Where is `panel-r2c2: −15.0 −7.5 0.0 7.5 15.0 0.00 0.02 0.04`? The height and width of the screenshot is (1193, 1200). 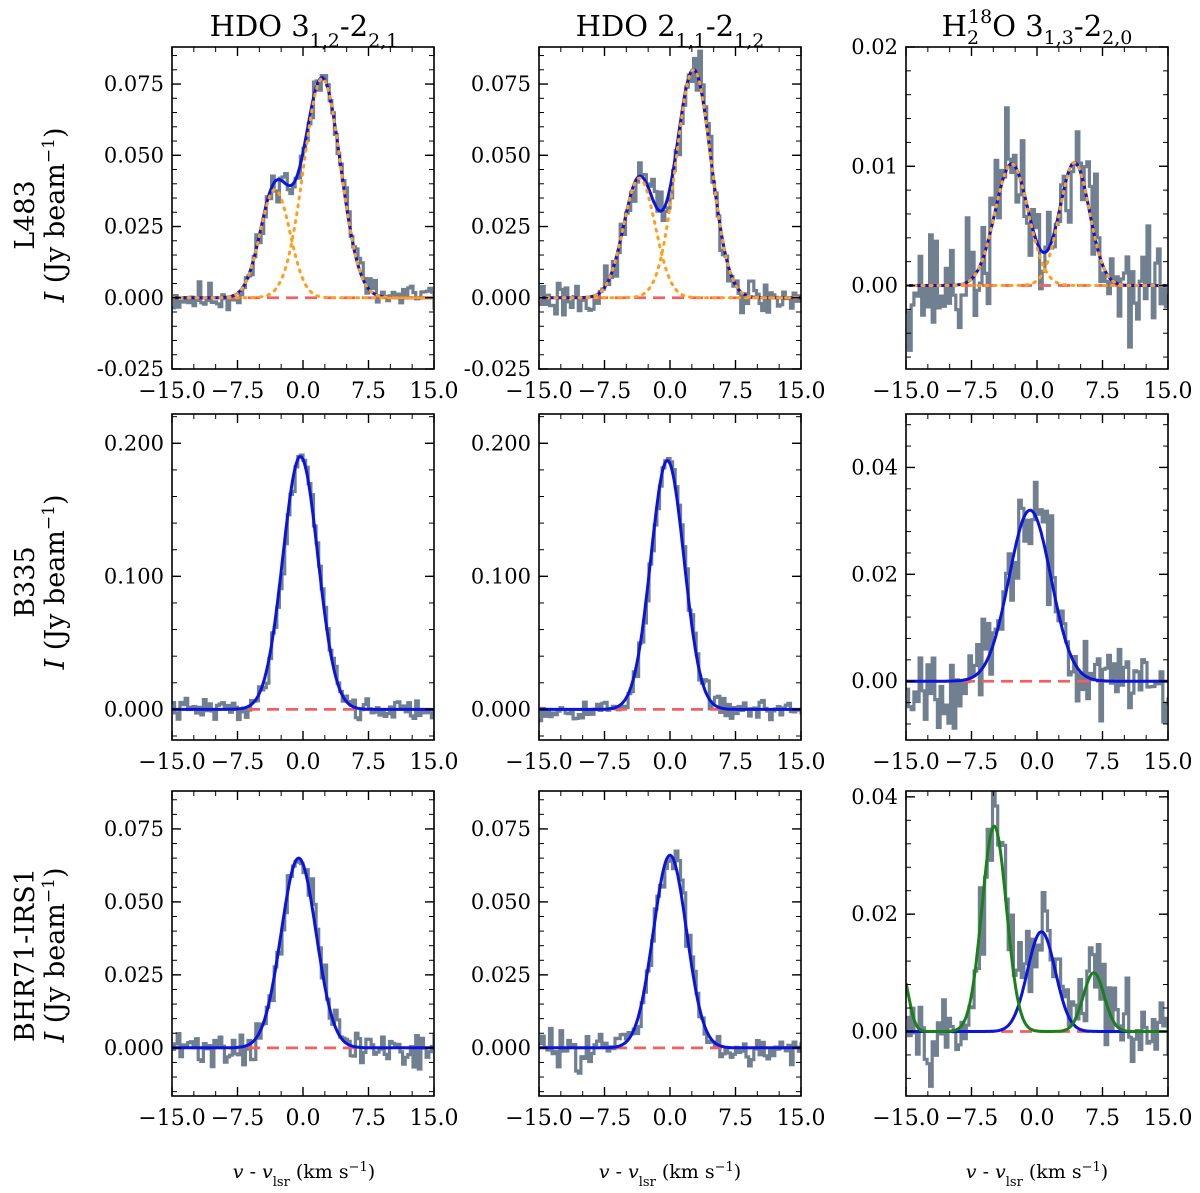
panel-r2c2: −15.0 −7.5 0.0 7.5 15.0 0.00 0.02 0.04 is located at coordinates (1022, 958).